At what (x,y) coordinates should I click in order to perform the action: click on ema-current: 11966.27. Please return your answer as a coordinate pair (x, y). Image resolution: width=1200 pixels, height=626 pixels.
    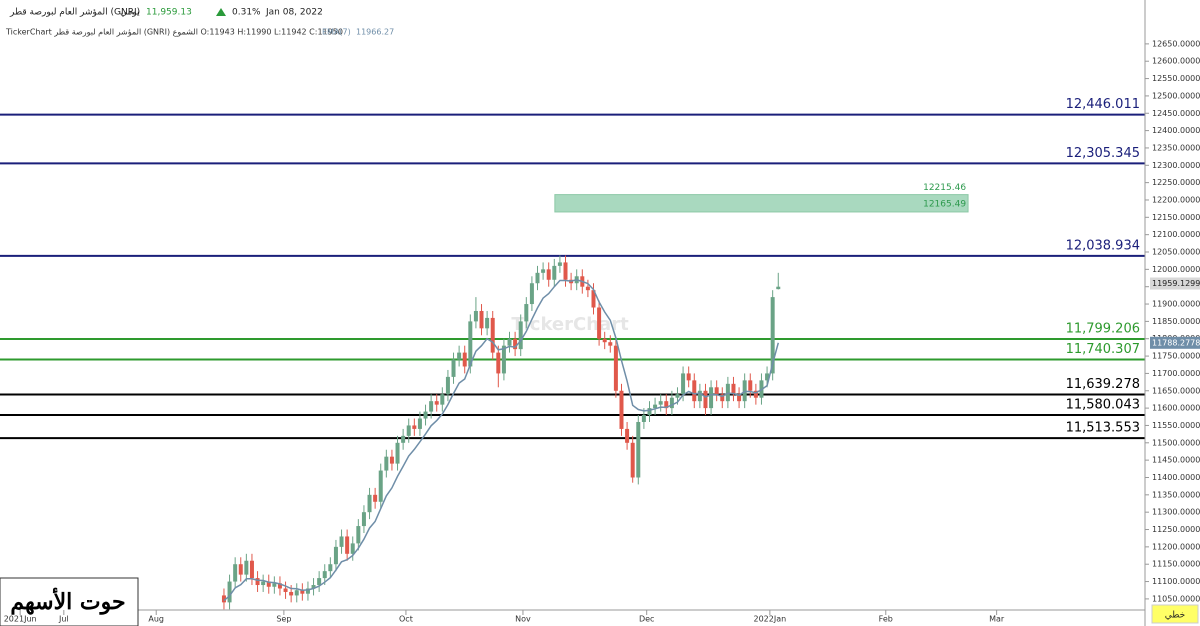
    Looking at the image, I should click on (375, 32).